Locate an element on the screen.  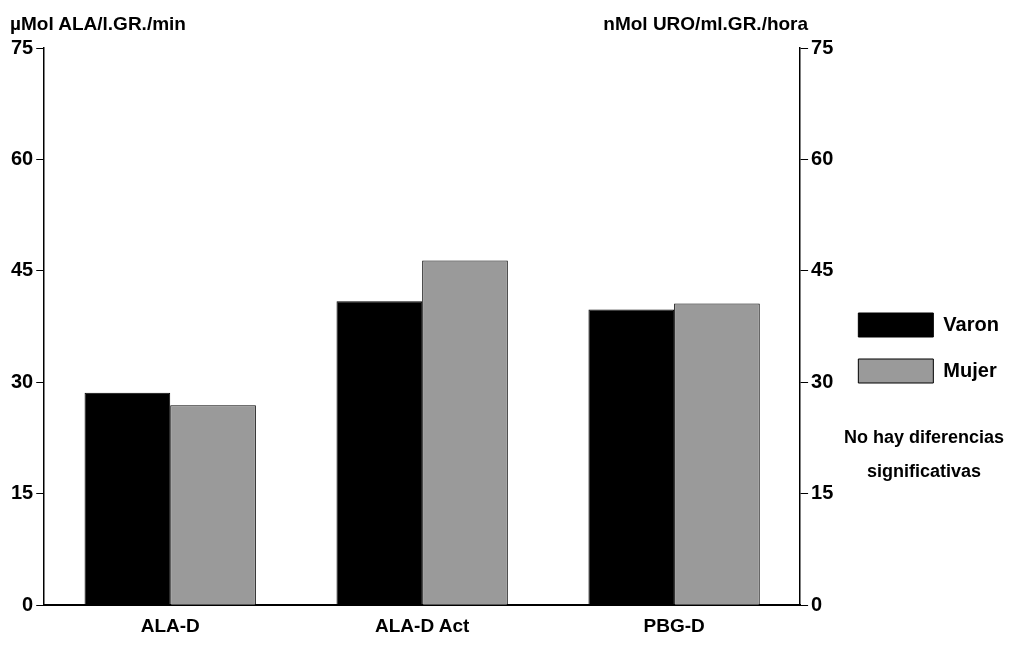
y-tick-label: 30 is located at coordinates (22, 380).